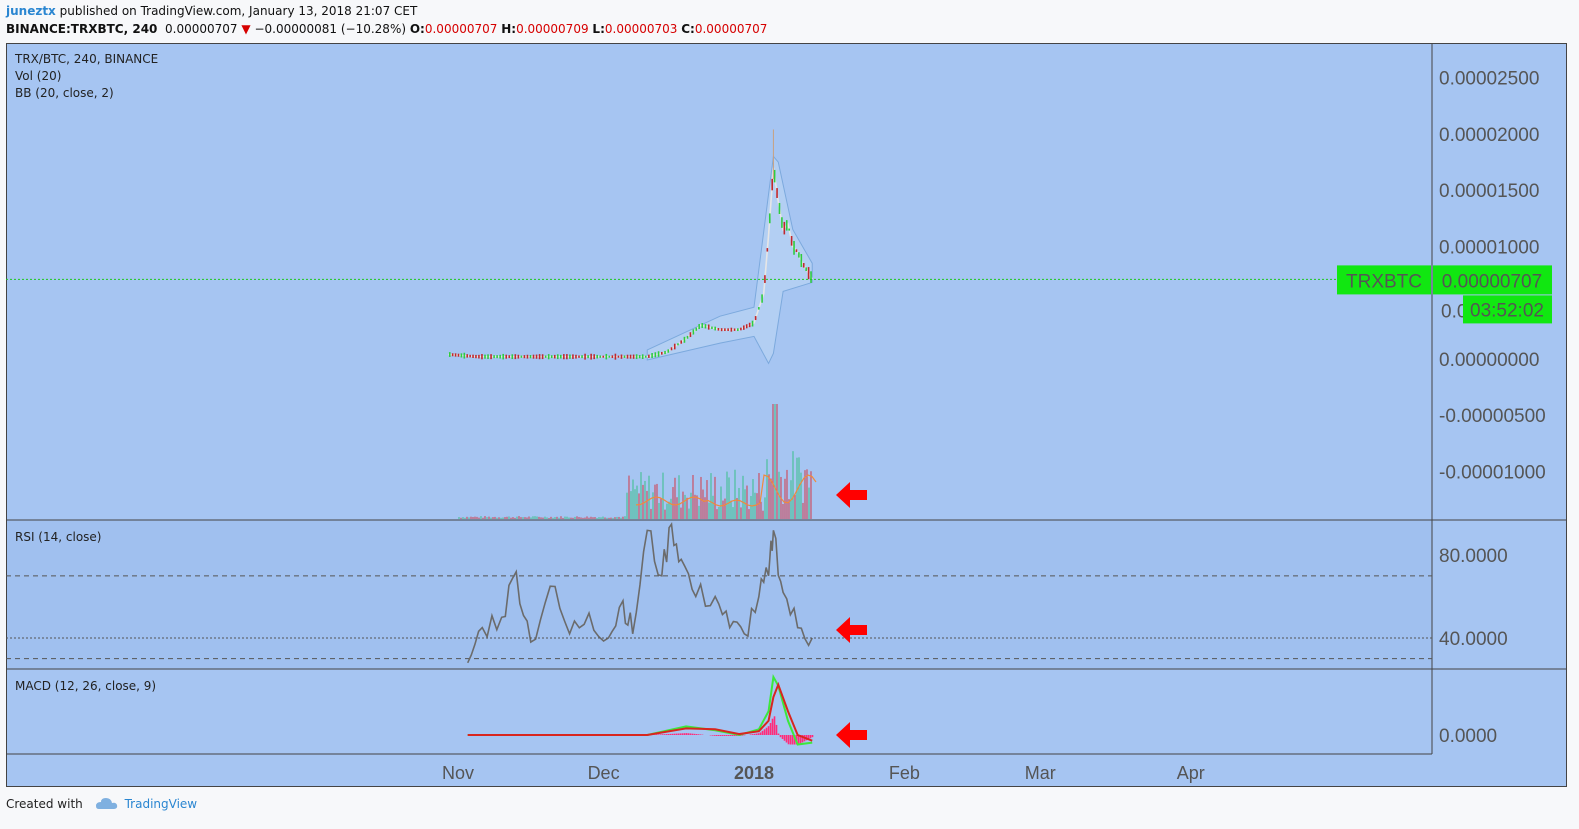 The height and width of the screenshot is (829, 1579). I want to click on price-axis-tick: 0.00000000, so click(1489, 360).